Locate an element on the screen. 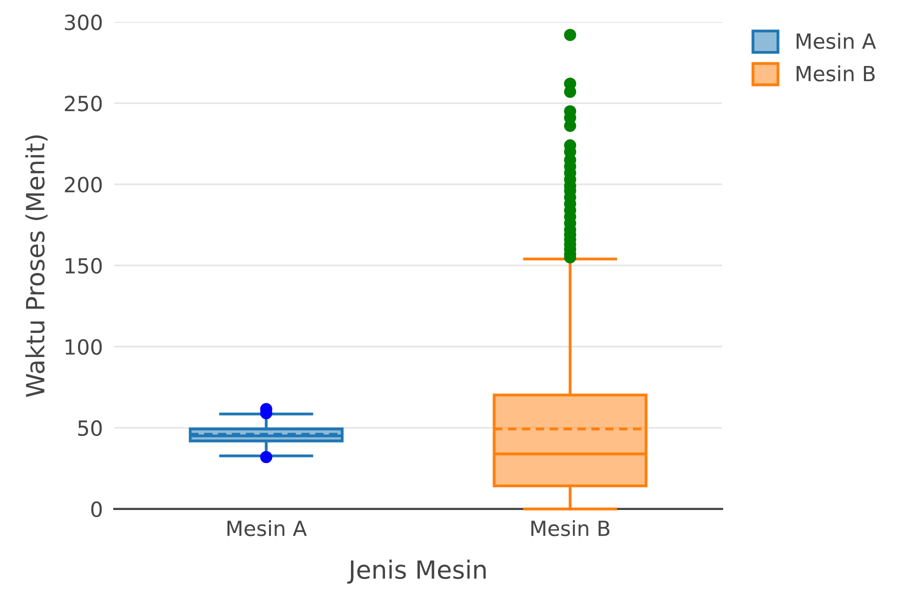 The image size is (914, 611). y-tick-label: 200 is located at coordinates (83, 184).